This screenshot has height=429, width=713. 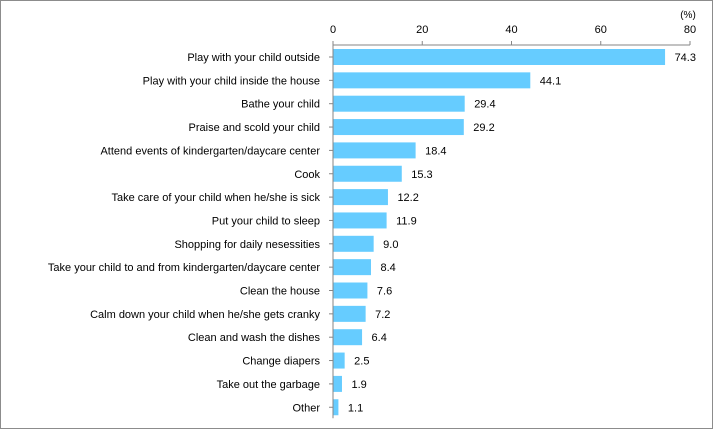 What do you see at coordinates (406, 221) in the screenshot?
I see `value-label: 11.9` at bounding box center [406, 221].